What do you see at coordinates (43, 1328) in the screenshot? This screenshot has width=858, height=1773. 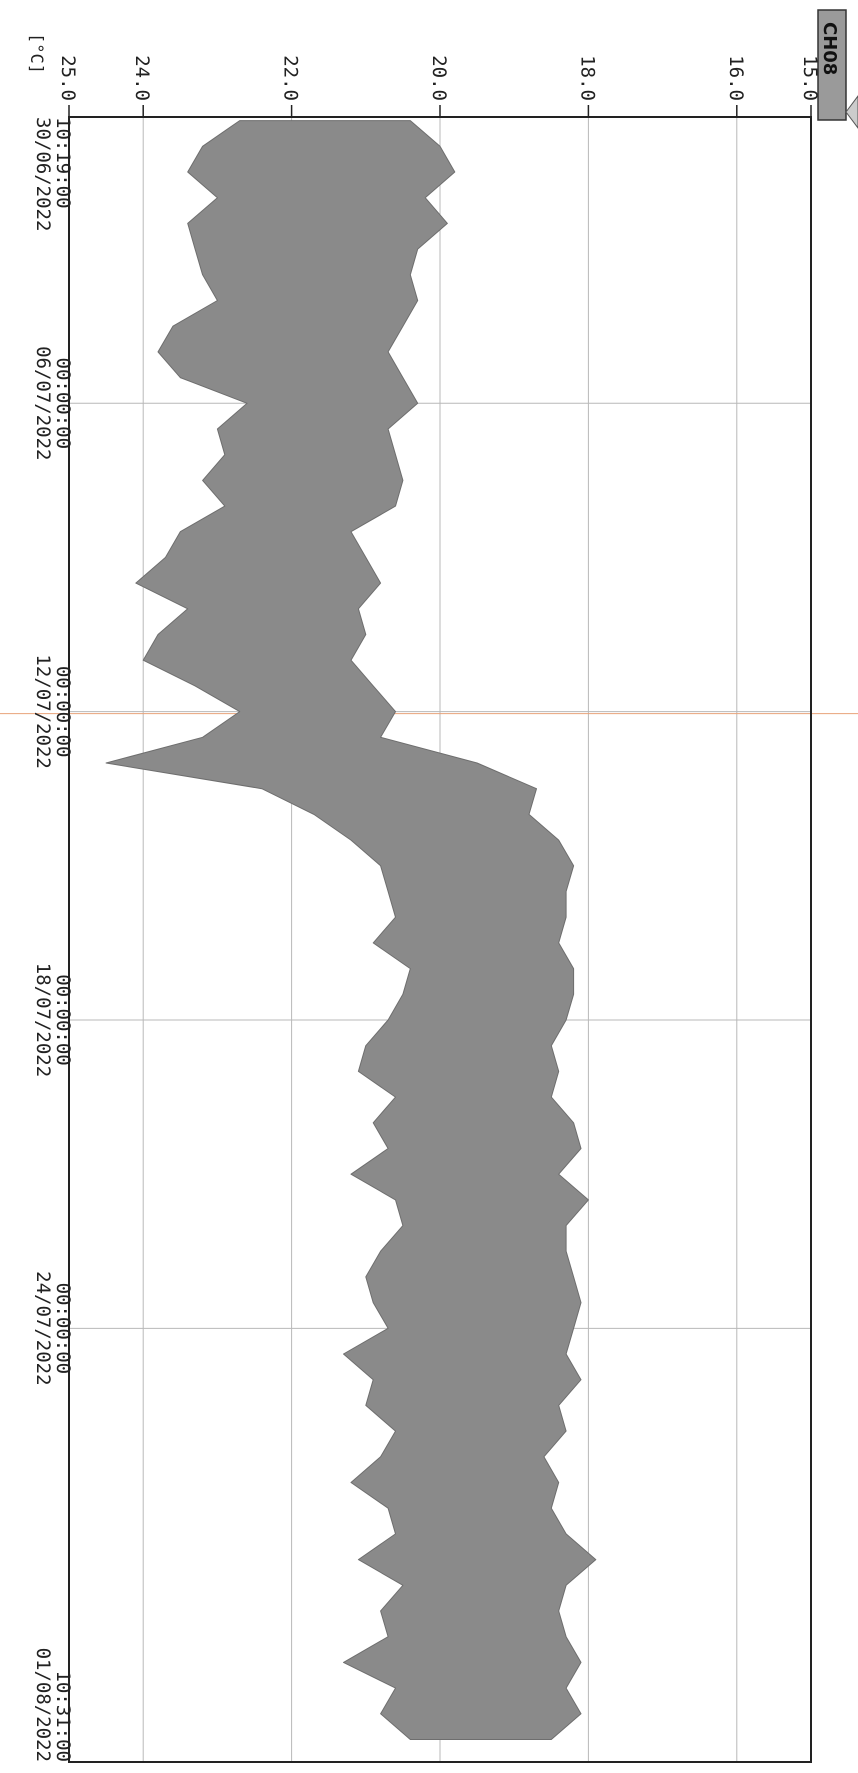 I see `x-tick-date-label: 24/07/2022` at bounding box center [43, 1328].